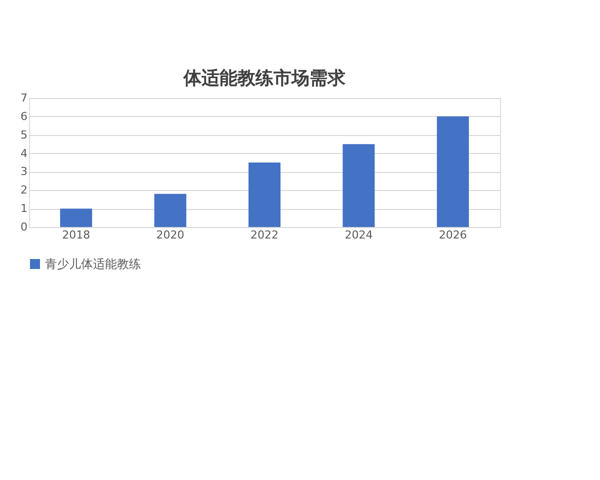 This screenshot has width=600, height=480. Describe the element at coordinates (264, 235) in the screenshot. I see `x-tick-label: 2022` at that location.